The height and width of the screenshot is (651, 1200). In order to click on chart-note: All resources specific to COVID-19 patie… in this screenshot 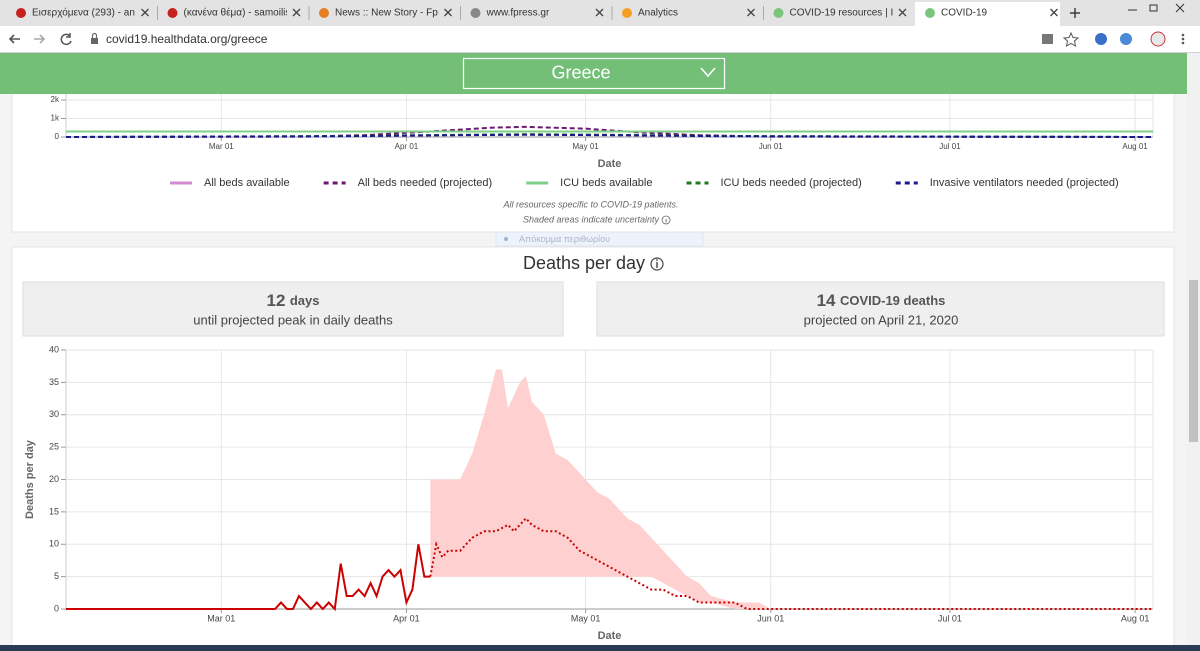, I will do `click(590, 204)`.